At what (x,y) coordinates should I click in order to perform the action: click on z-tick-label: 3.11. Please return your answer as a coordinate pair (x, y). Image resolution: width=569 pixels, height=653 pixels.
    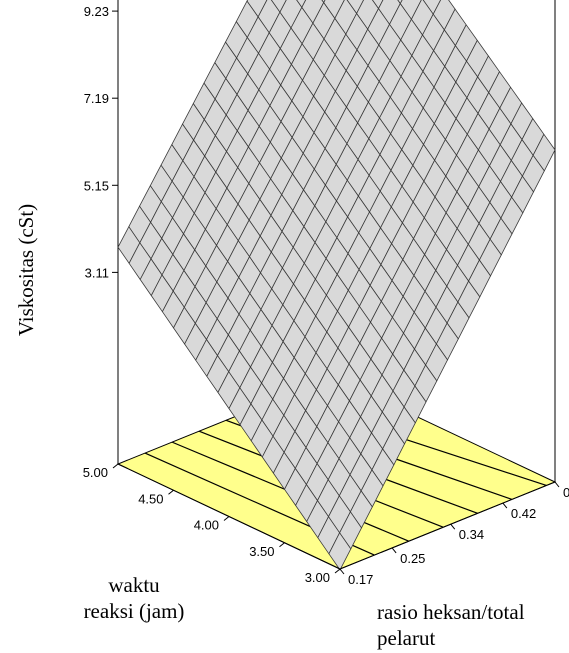
    Looking at the image, I should click on (97, 272).